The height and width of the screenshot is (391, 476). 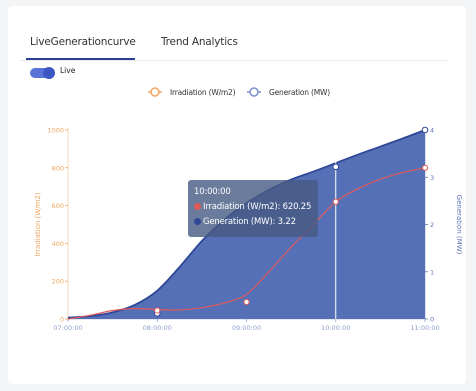 What do you see at coordinates (197, 221) in the screenshot?
I see `tooltip-generation-dot` at bounding box center [197, 221].